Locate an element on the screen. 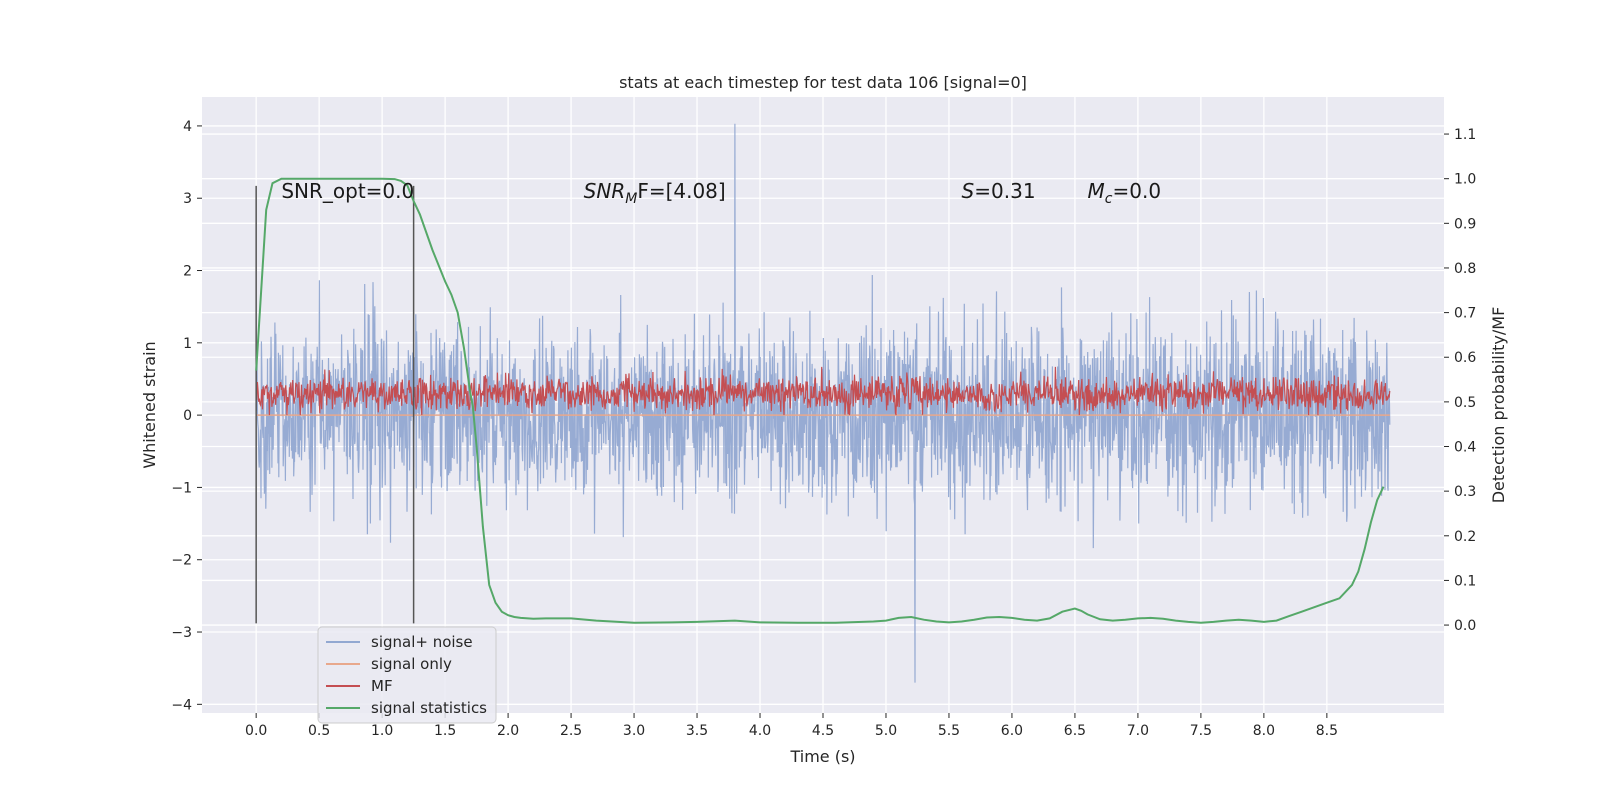 Image resolution: width=1600 pixels, height=804 pixels. x-tick-label: 5.5 is located at coordinates (949, 731).